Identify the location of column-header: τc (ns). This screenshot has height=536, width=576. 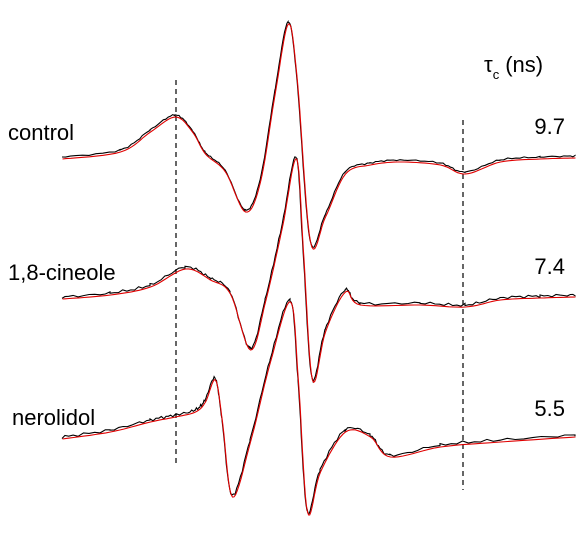
(513, 67).